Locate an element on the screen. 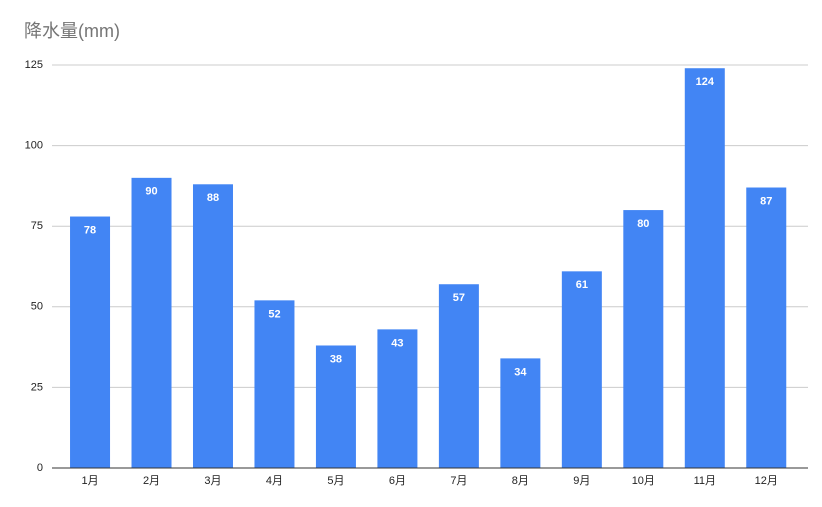 Image resolution: width=822 pixels, height=507 pixels. chart-title: 降水量(mm) is located at coordinates (72, 31).